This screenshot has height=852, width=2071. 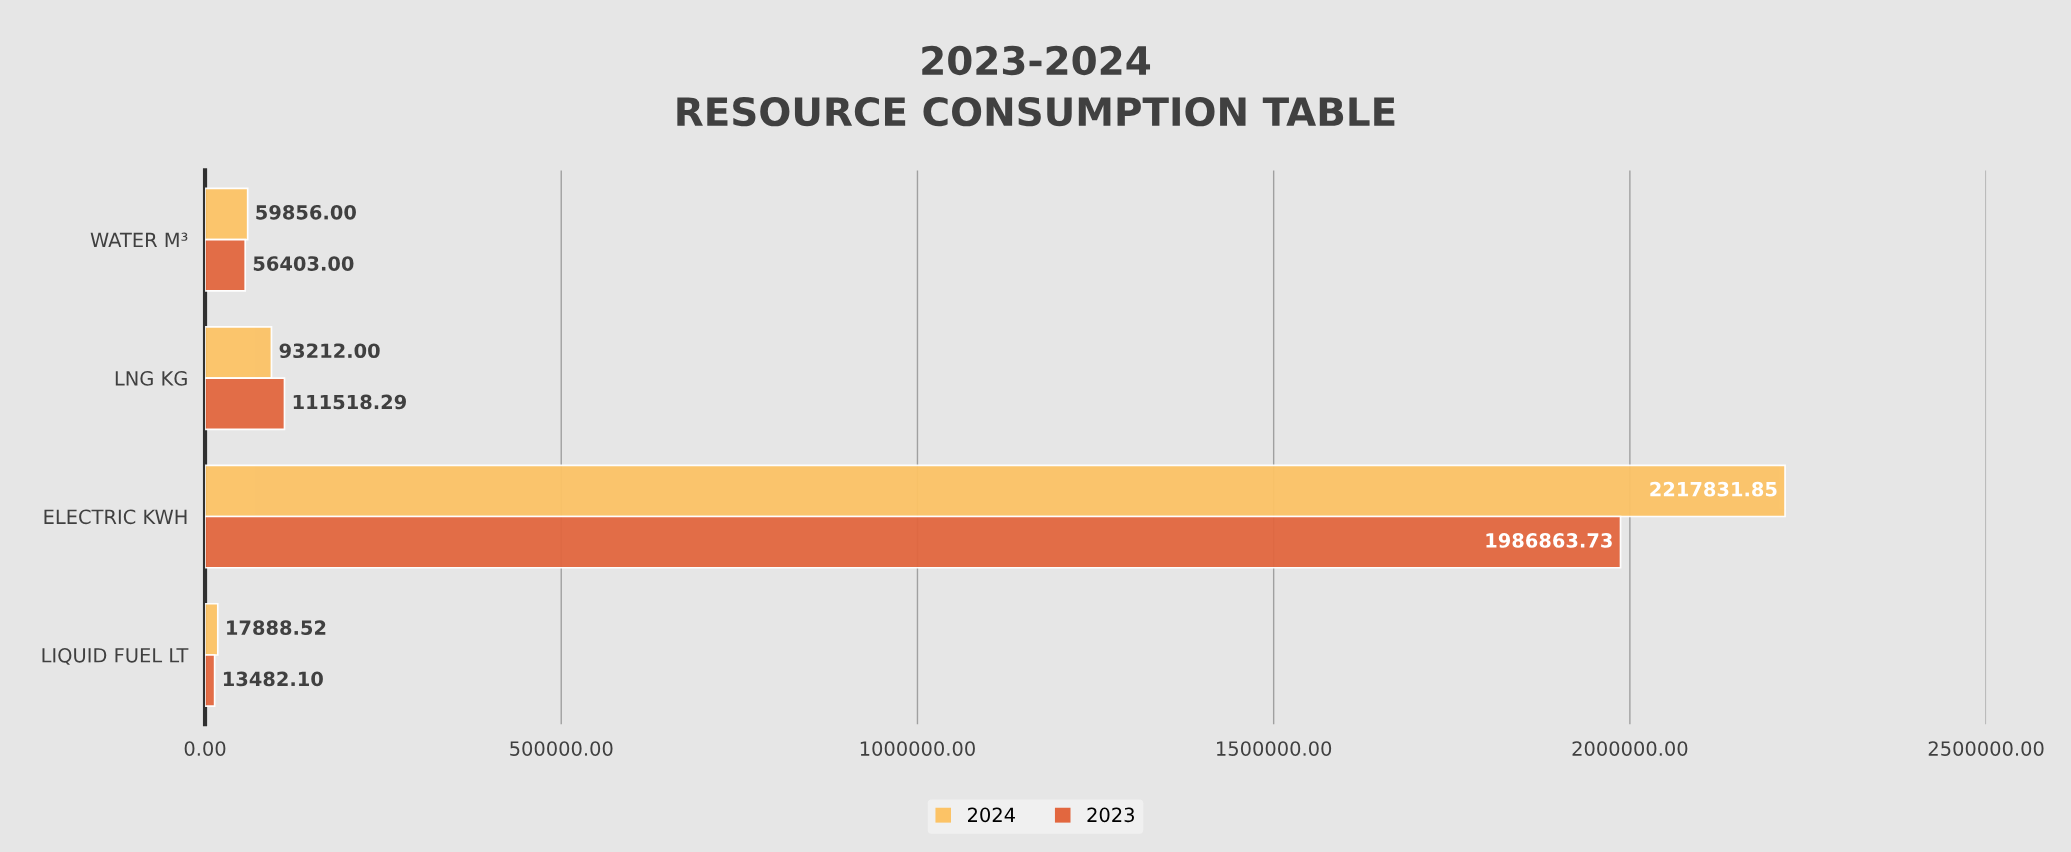 What do you see at coordinates (139, 240) in the screenshot?
I see `y-tick-label: WATER M³` at bounding box center [139, 240].